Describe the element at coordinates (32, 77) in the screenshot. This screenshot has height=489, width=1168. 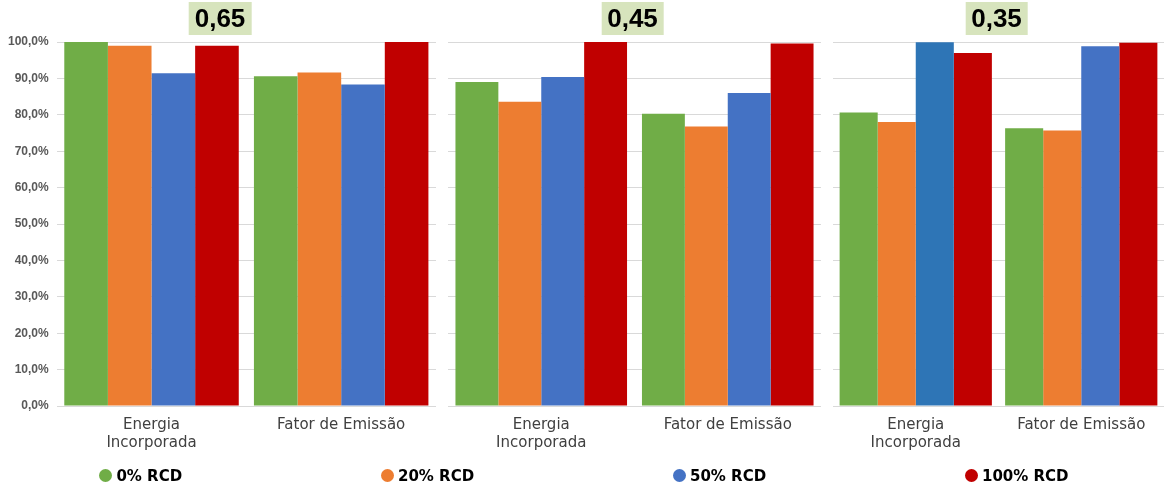
I see `y-tick-label: 90,0%` at that location.